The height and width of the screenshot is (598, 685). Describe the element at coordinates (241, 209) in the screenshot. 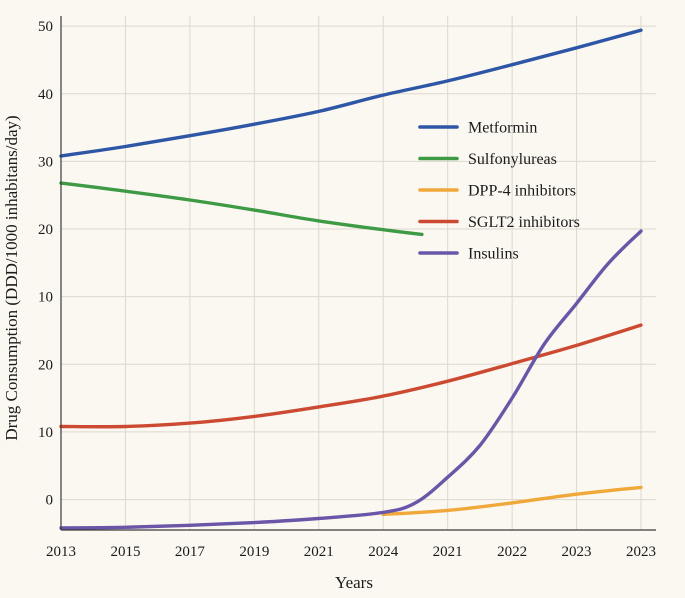

I see `series-line-sulfonylureas` at that location.